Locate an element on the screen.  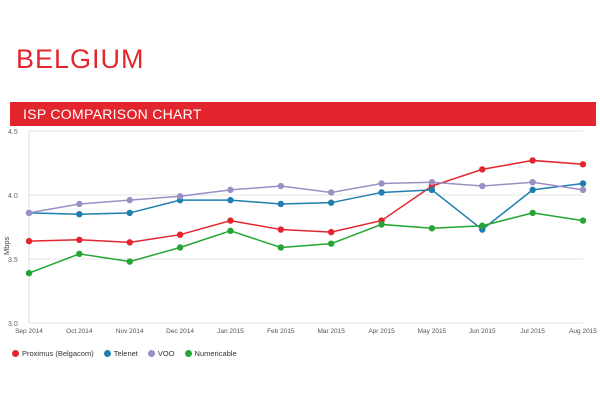
chart-title-banner: ISP COMPARISON CHART is located at coordinates (303, 114).